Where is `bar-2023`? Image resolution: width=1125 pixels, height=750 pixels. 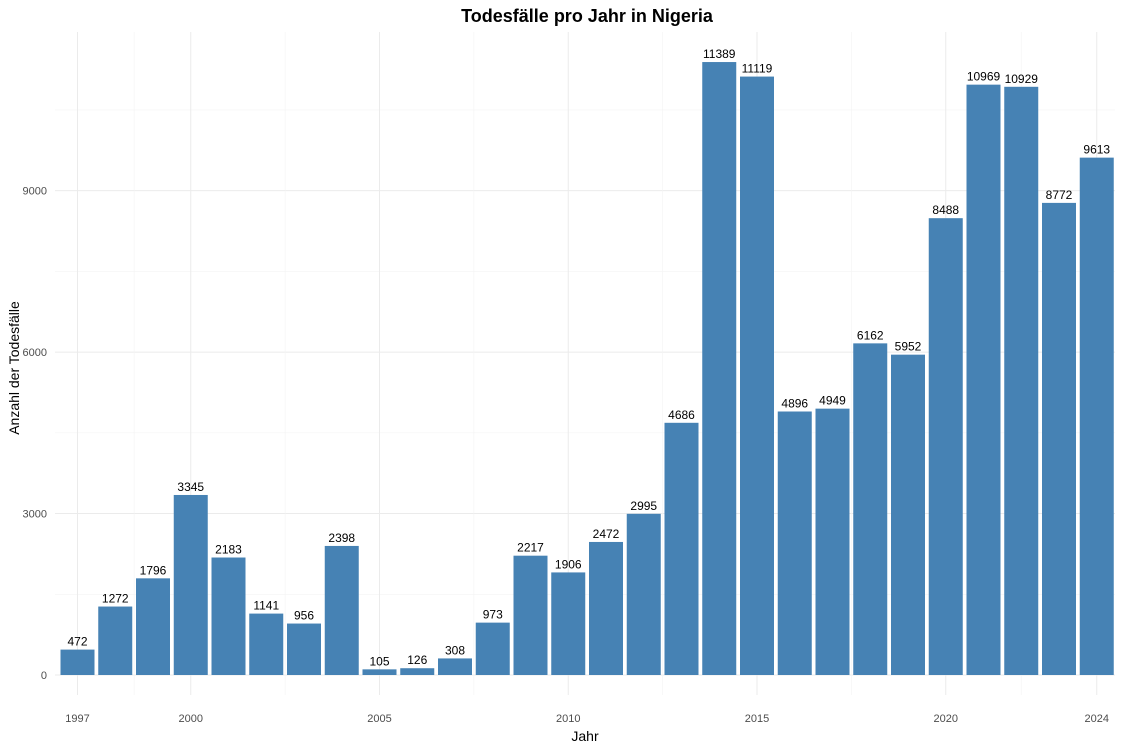 bar-2023 is located at coordinates (1059, 438).